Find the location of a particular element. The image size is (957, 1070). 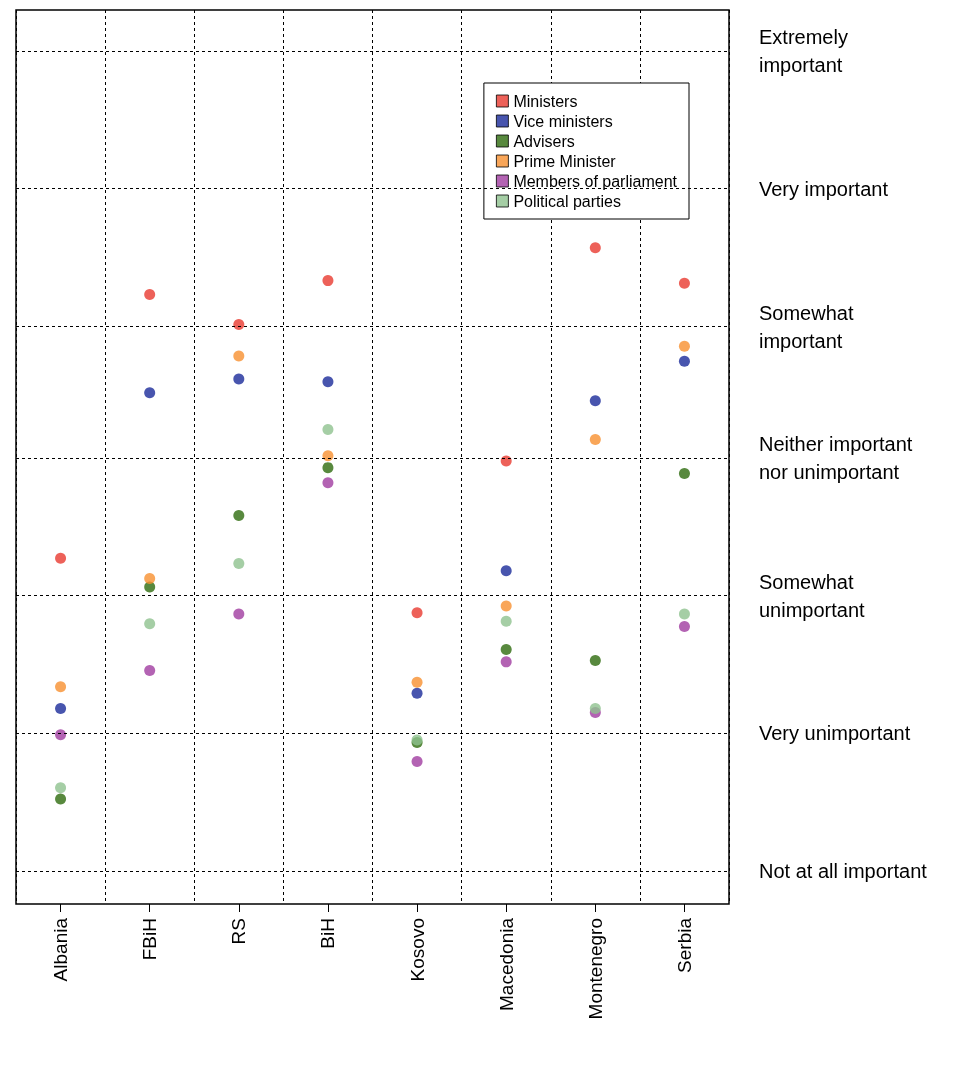

ref-line-label: Very unimportant is located at coordinates (835, 733).